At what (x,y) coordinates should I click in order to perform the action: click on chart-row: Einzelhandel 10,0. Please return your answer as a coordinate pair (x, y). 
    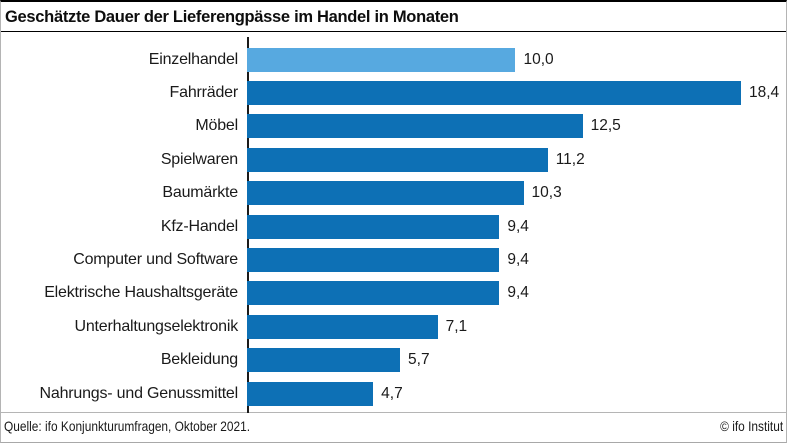
    Looking at the image, I should click on (393, 59).